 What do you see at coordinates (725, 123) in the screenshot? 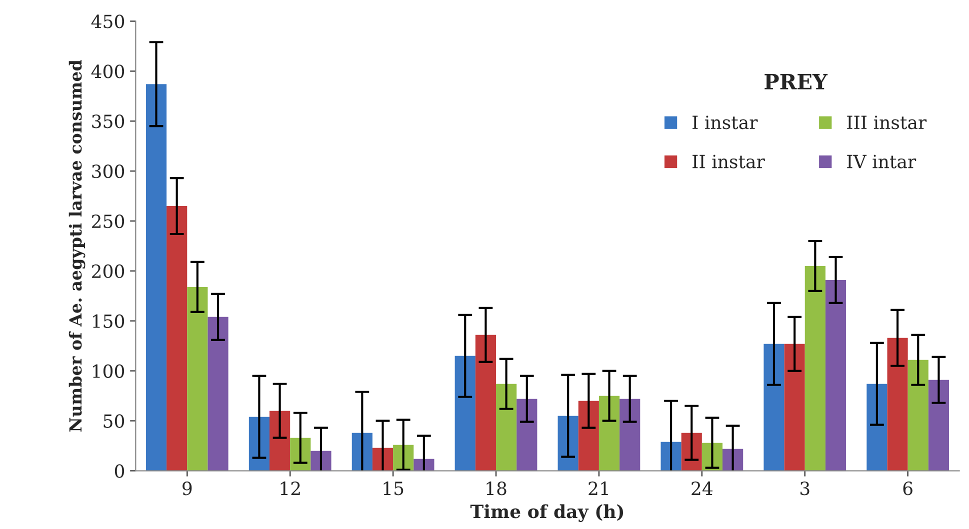
I see `legend-label: I instar` at bounding box center [725, 123].